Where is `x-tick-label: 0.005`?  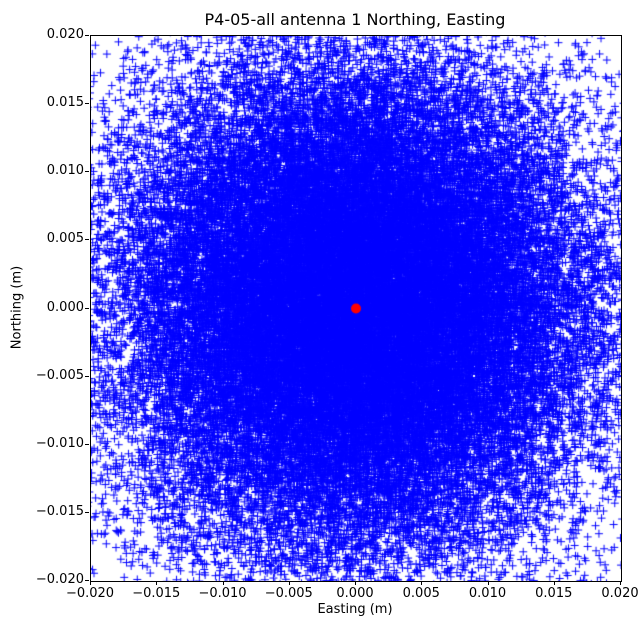
x-tick-label: 0.005 is located at coordinates (421, 593).